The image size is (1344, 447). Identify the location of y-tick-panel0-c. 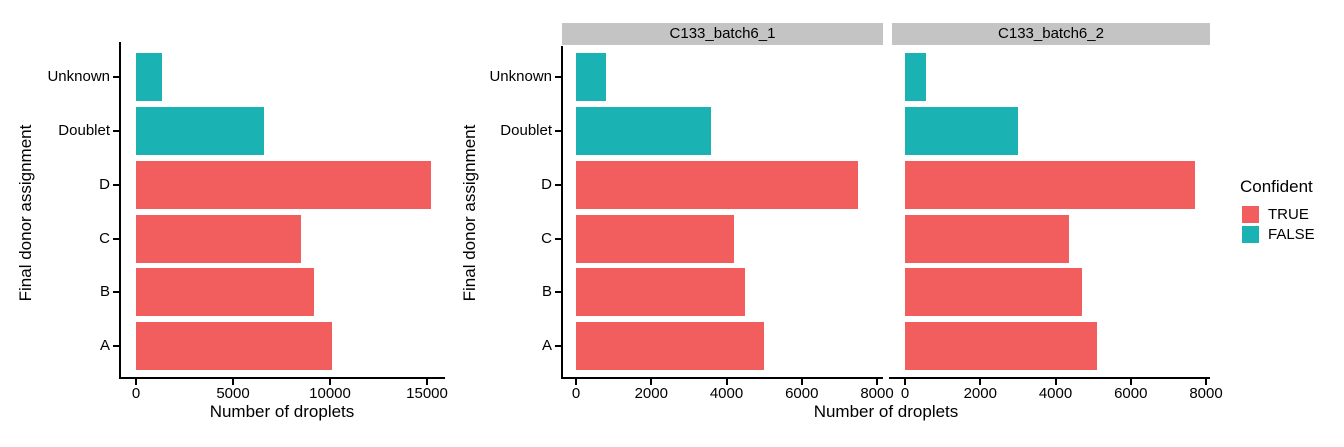
(116, 238).